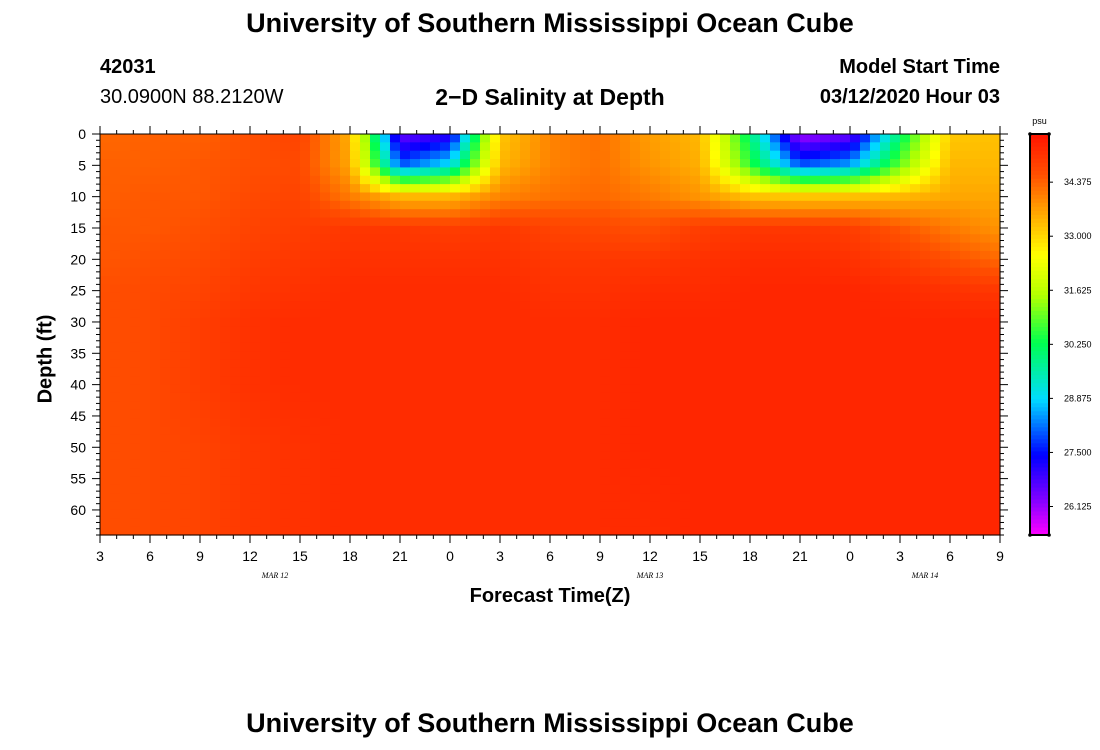 The height and width of the screenshot is (750, 1100). What do you see at coordinates (192, 97) in the screenshot?
I see `station-coordinates: 30.0900N 88.2120W` at bounding box center [192, 97].